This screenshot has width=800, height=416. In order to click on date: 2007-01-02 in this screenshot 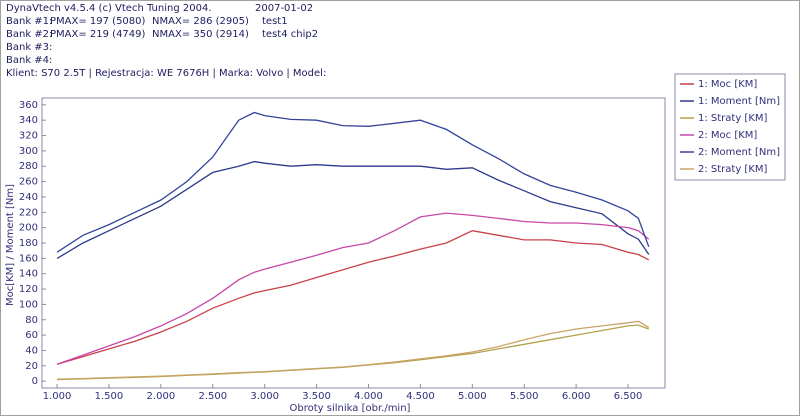, I will do `click(284, 8)`.